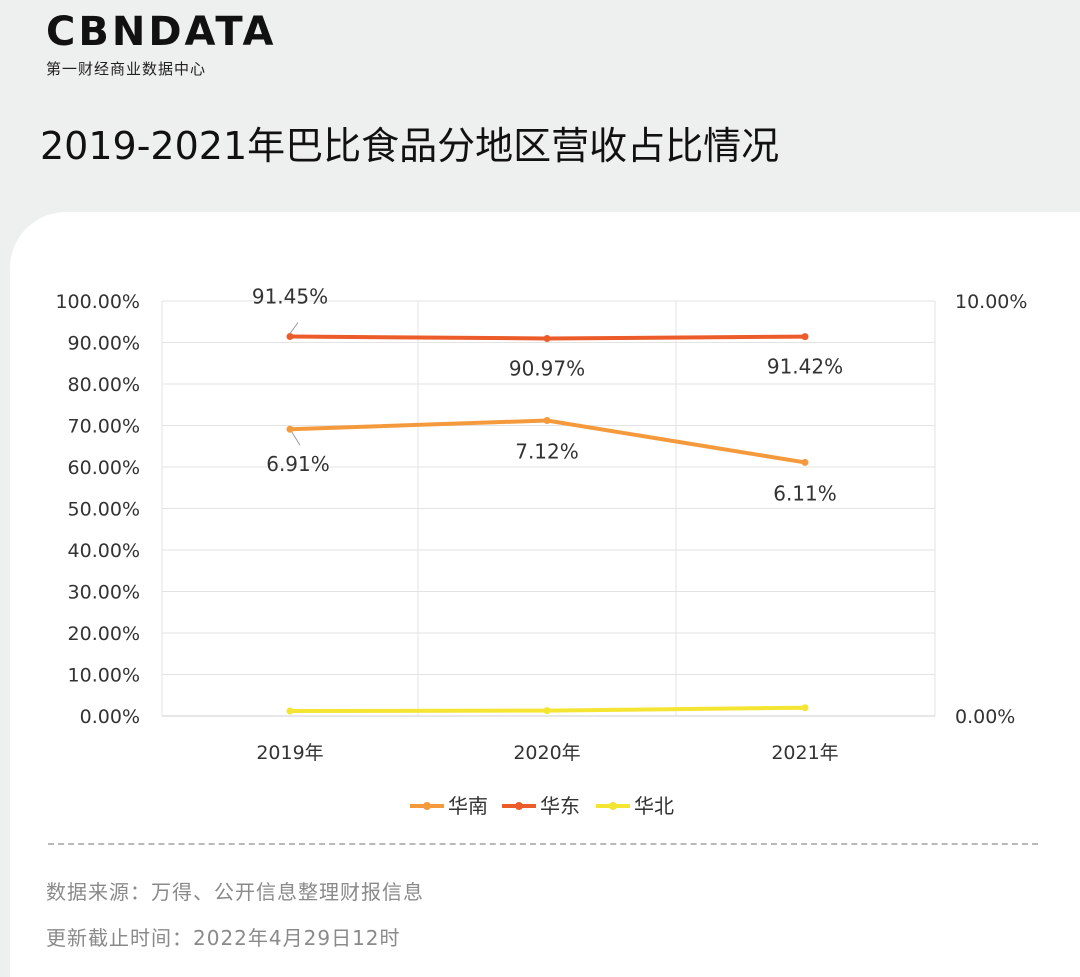 This screenshot has height=977, width=1080. I want to click on brand-logo: CBNDATA 第一财经商业数据中心, so click(161, 44).